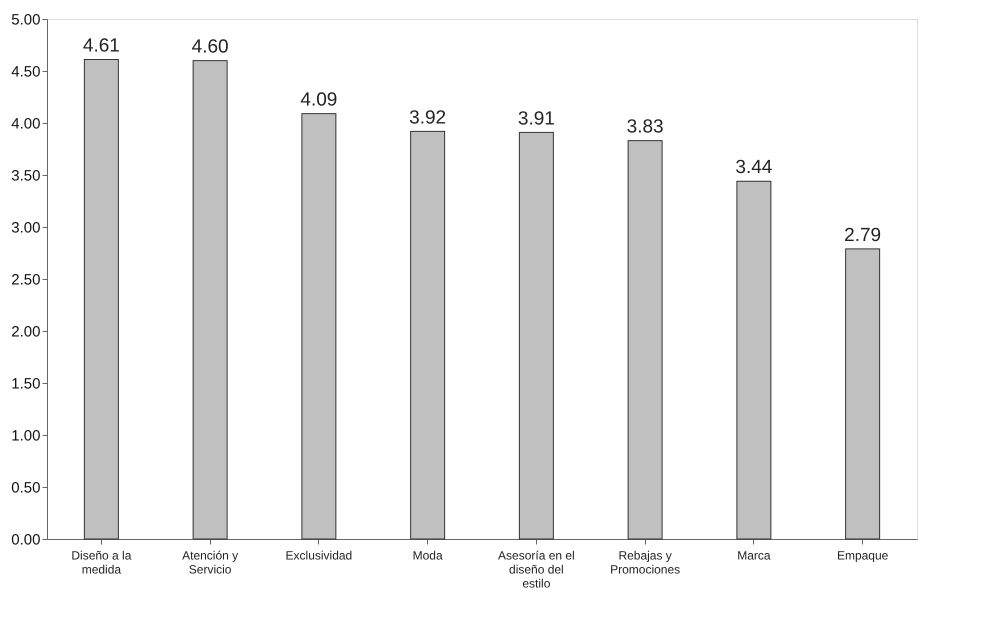 This screenshot has height=626, width=983. What do you see at coordinates (754, 555) in the screenshot?
I see `x-tick-label: Marca` at bounding box center [754, 555].